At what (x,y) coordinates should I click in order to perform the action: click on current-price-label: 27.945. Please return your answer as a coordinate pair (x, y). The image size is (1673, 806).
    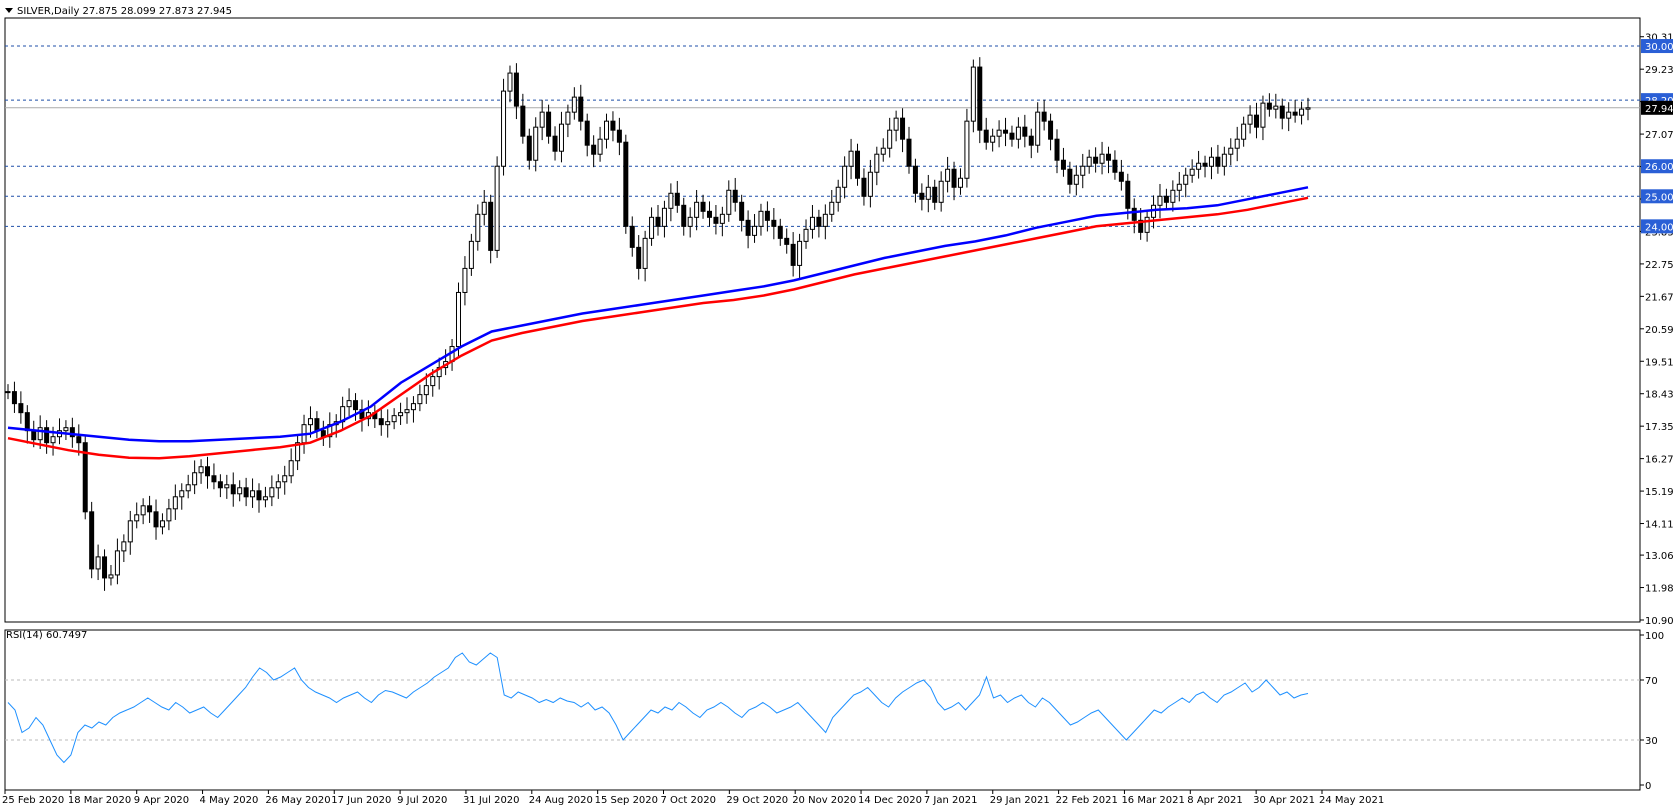
    Looking at the image, I should click on (1659, 109).